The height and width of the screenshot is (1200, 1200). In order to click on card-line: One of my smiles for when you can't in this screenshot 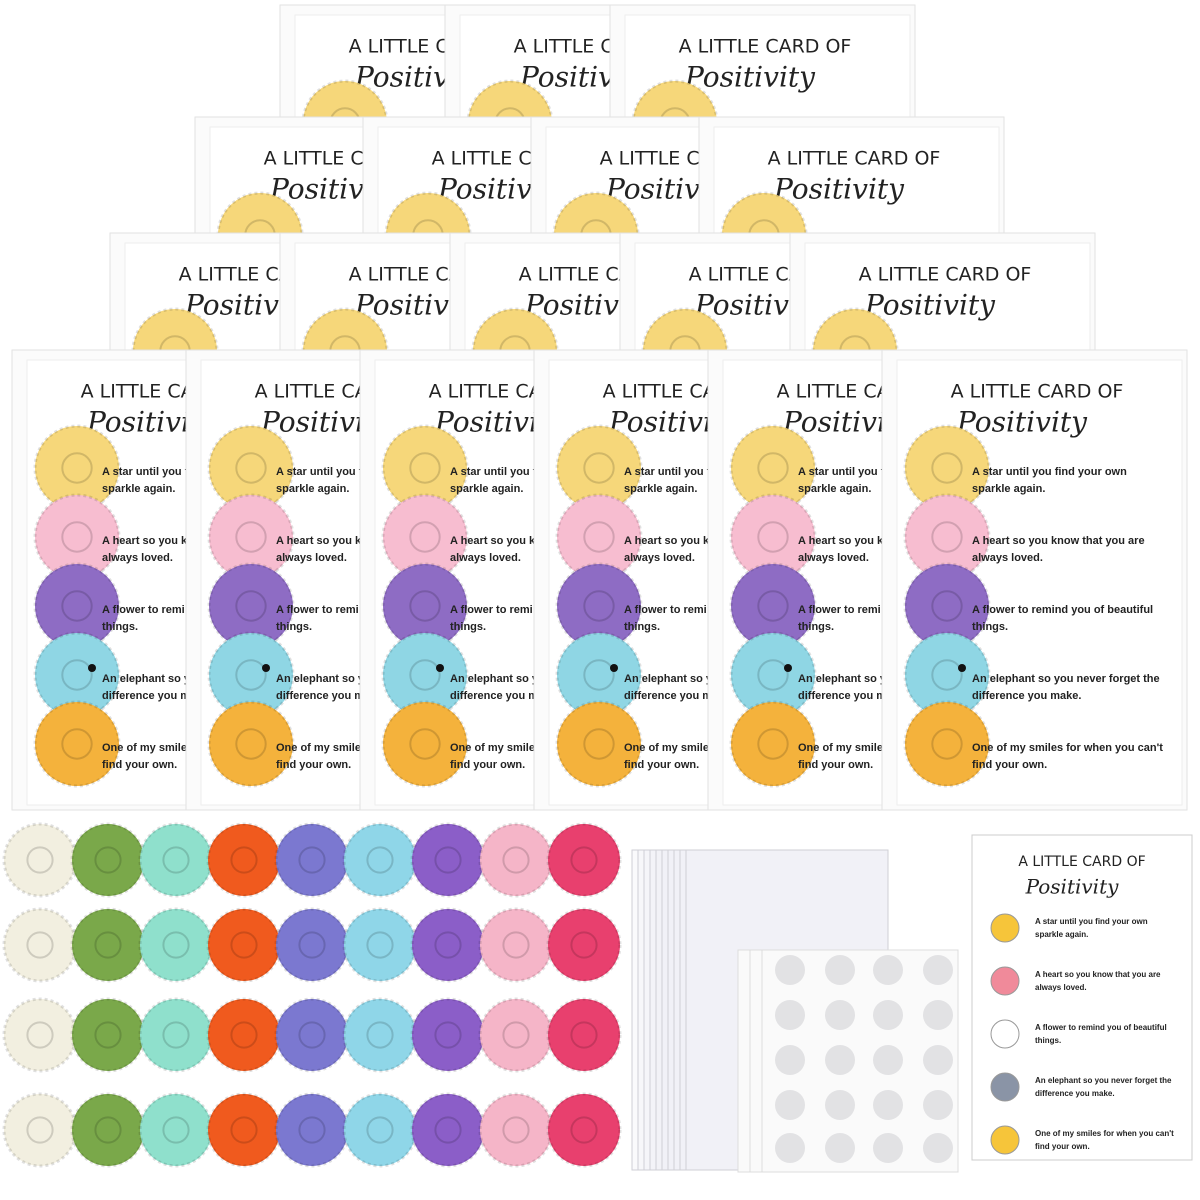, I will do `click(1067, 748)`.